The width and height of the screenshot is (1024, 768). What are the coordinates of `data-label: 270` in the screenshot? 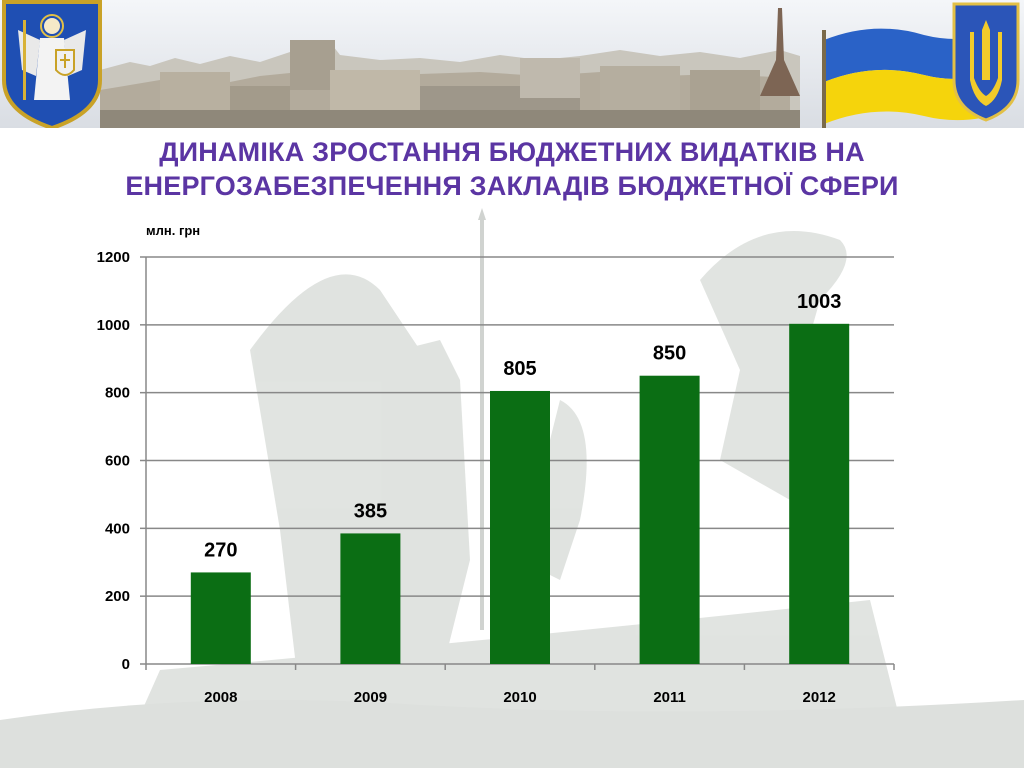 It's located at (220, 550).